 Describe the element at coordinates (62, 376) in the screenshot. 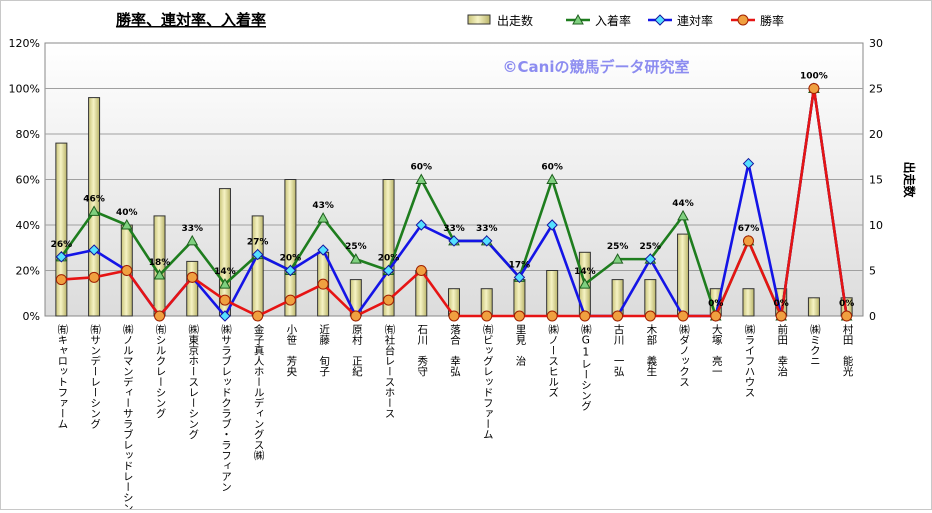

I see `category-label: ㈲キャロットファーム` at that location.